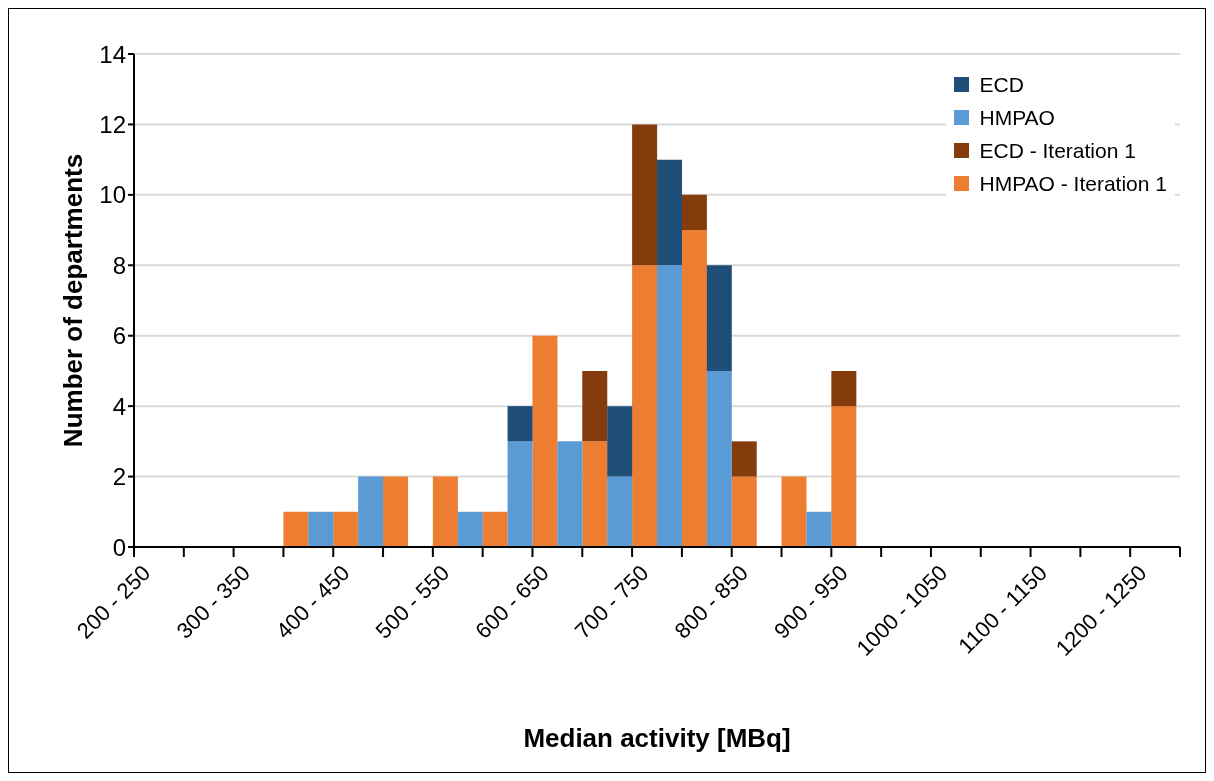 The width and height of the screenshot is (1214, 781). What do you see at coordinates (119, 406) in the screenshot?
I see `y-tick-label: 4` at bounding box center [119, 406].